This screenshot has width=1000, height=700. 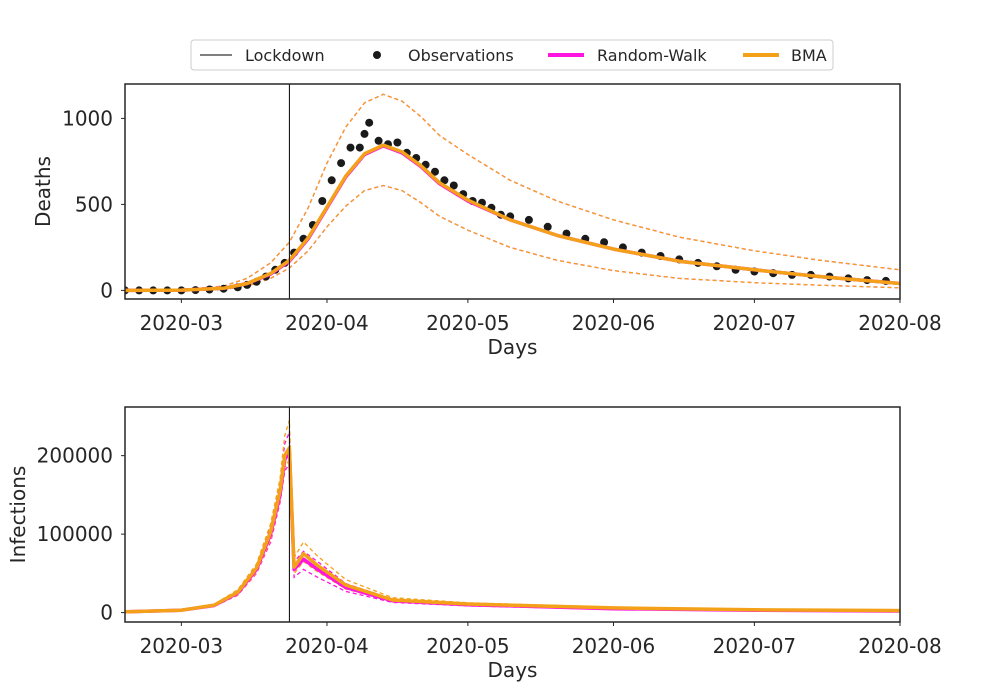 I want to click on y-tick-label: 1000, so click(x=87, y=118).